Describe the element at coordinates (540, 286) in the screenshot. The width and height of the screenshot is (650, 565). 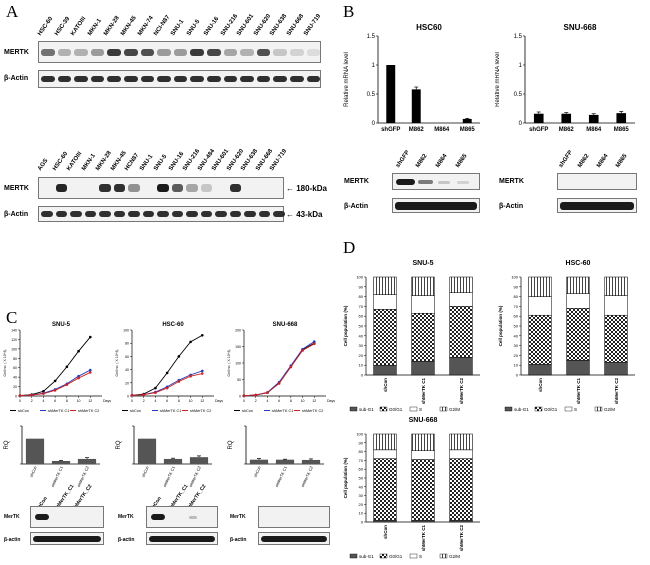
I see `bar-shcon-g2-m` at that location.